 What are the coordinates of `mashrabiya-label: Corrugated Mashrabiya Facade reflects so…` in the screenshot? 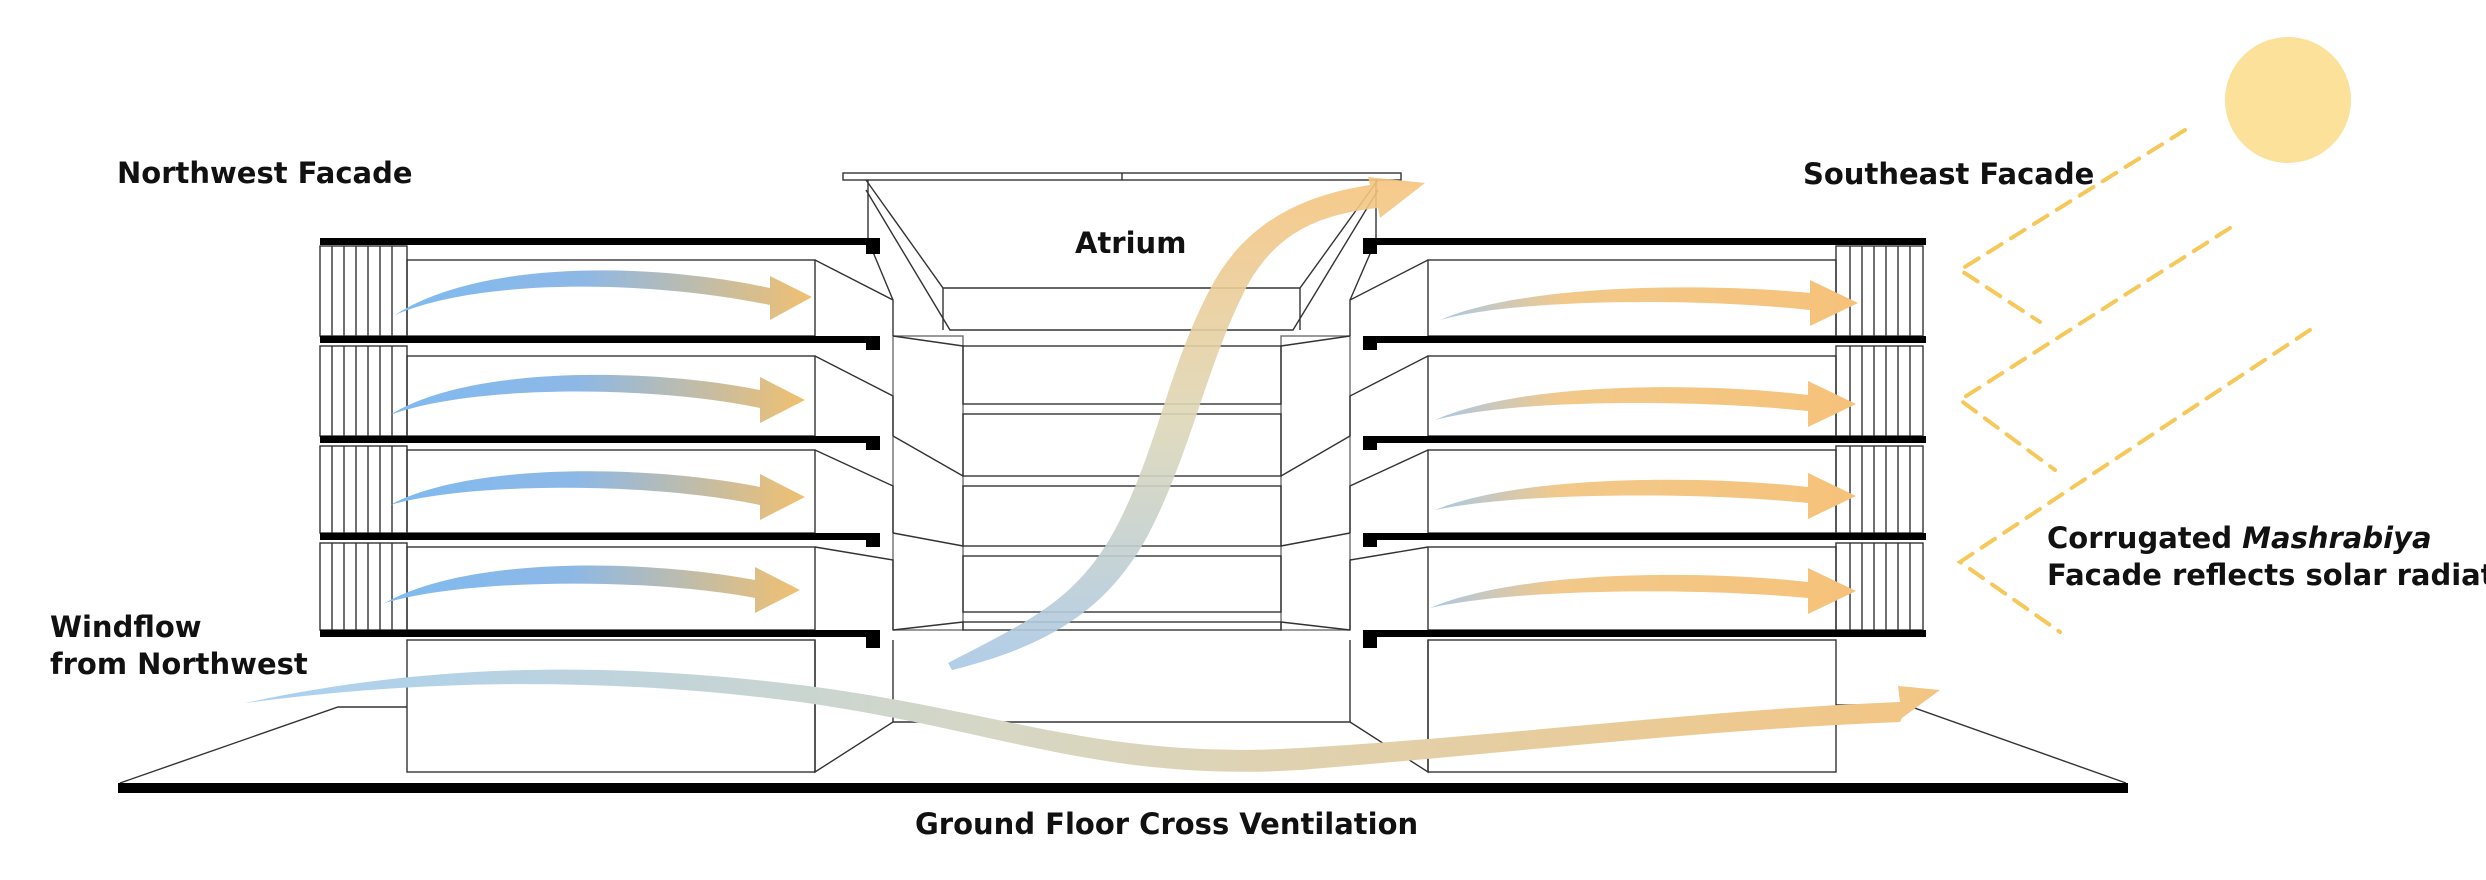 It's located at (2266, 557).